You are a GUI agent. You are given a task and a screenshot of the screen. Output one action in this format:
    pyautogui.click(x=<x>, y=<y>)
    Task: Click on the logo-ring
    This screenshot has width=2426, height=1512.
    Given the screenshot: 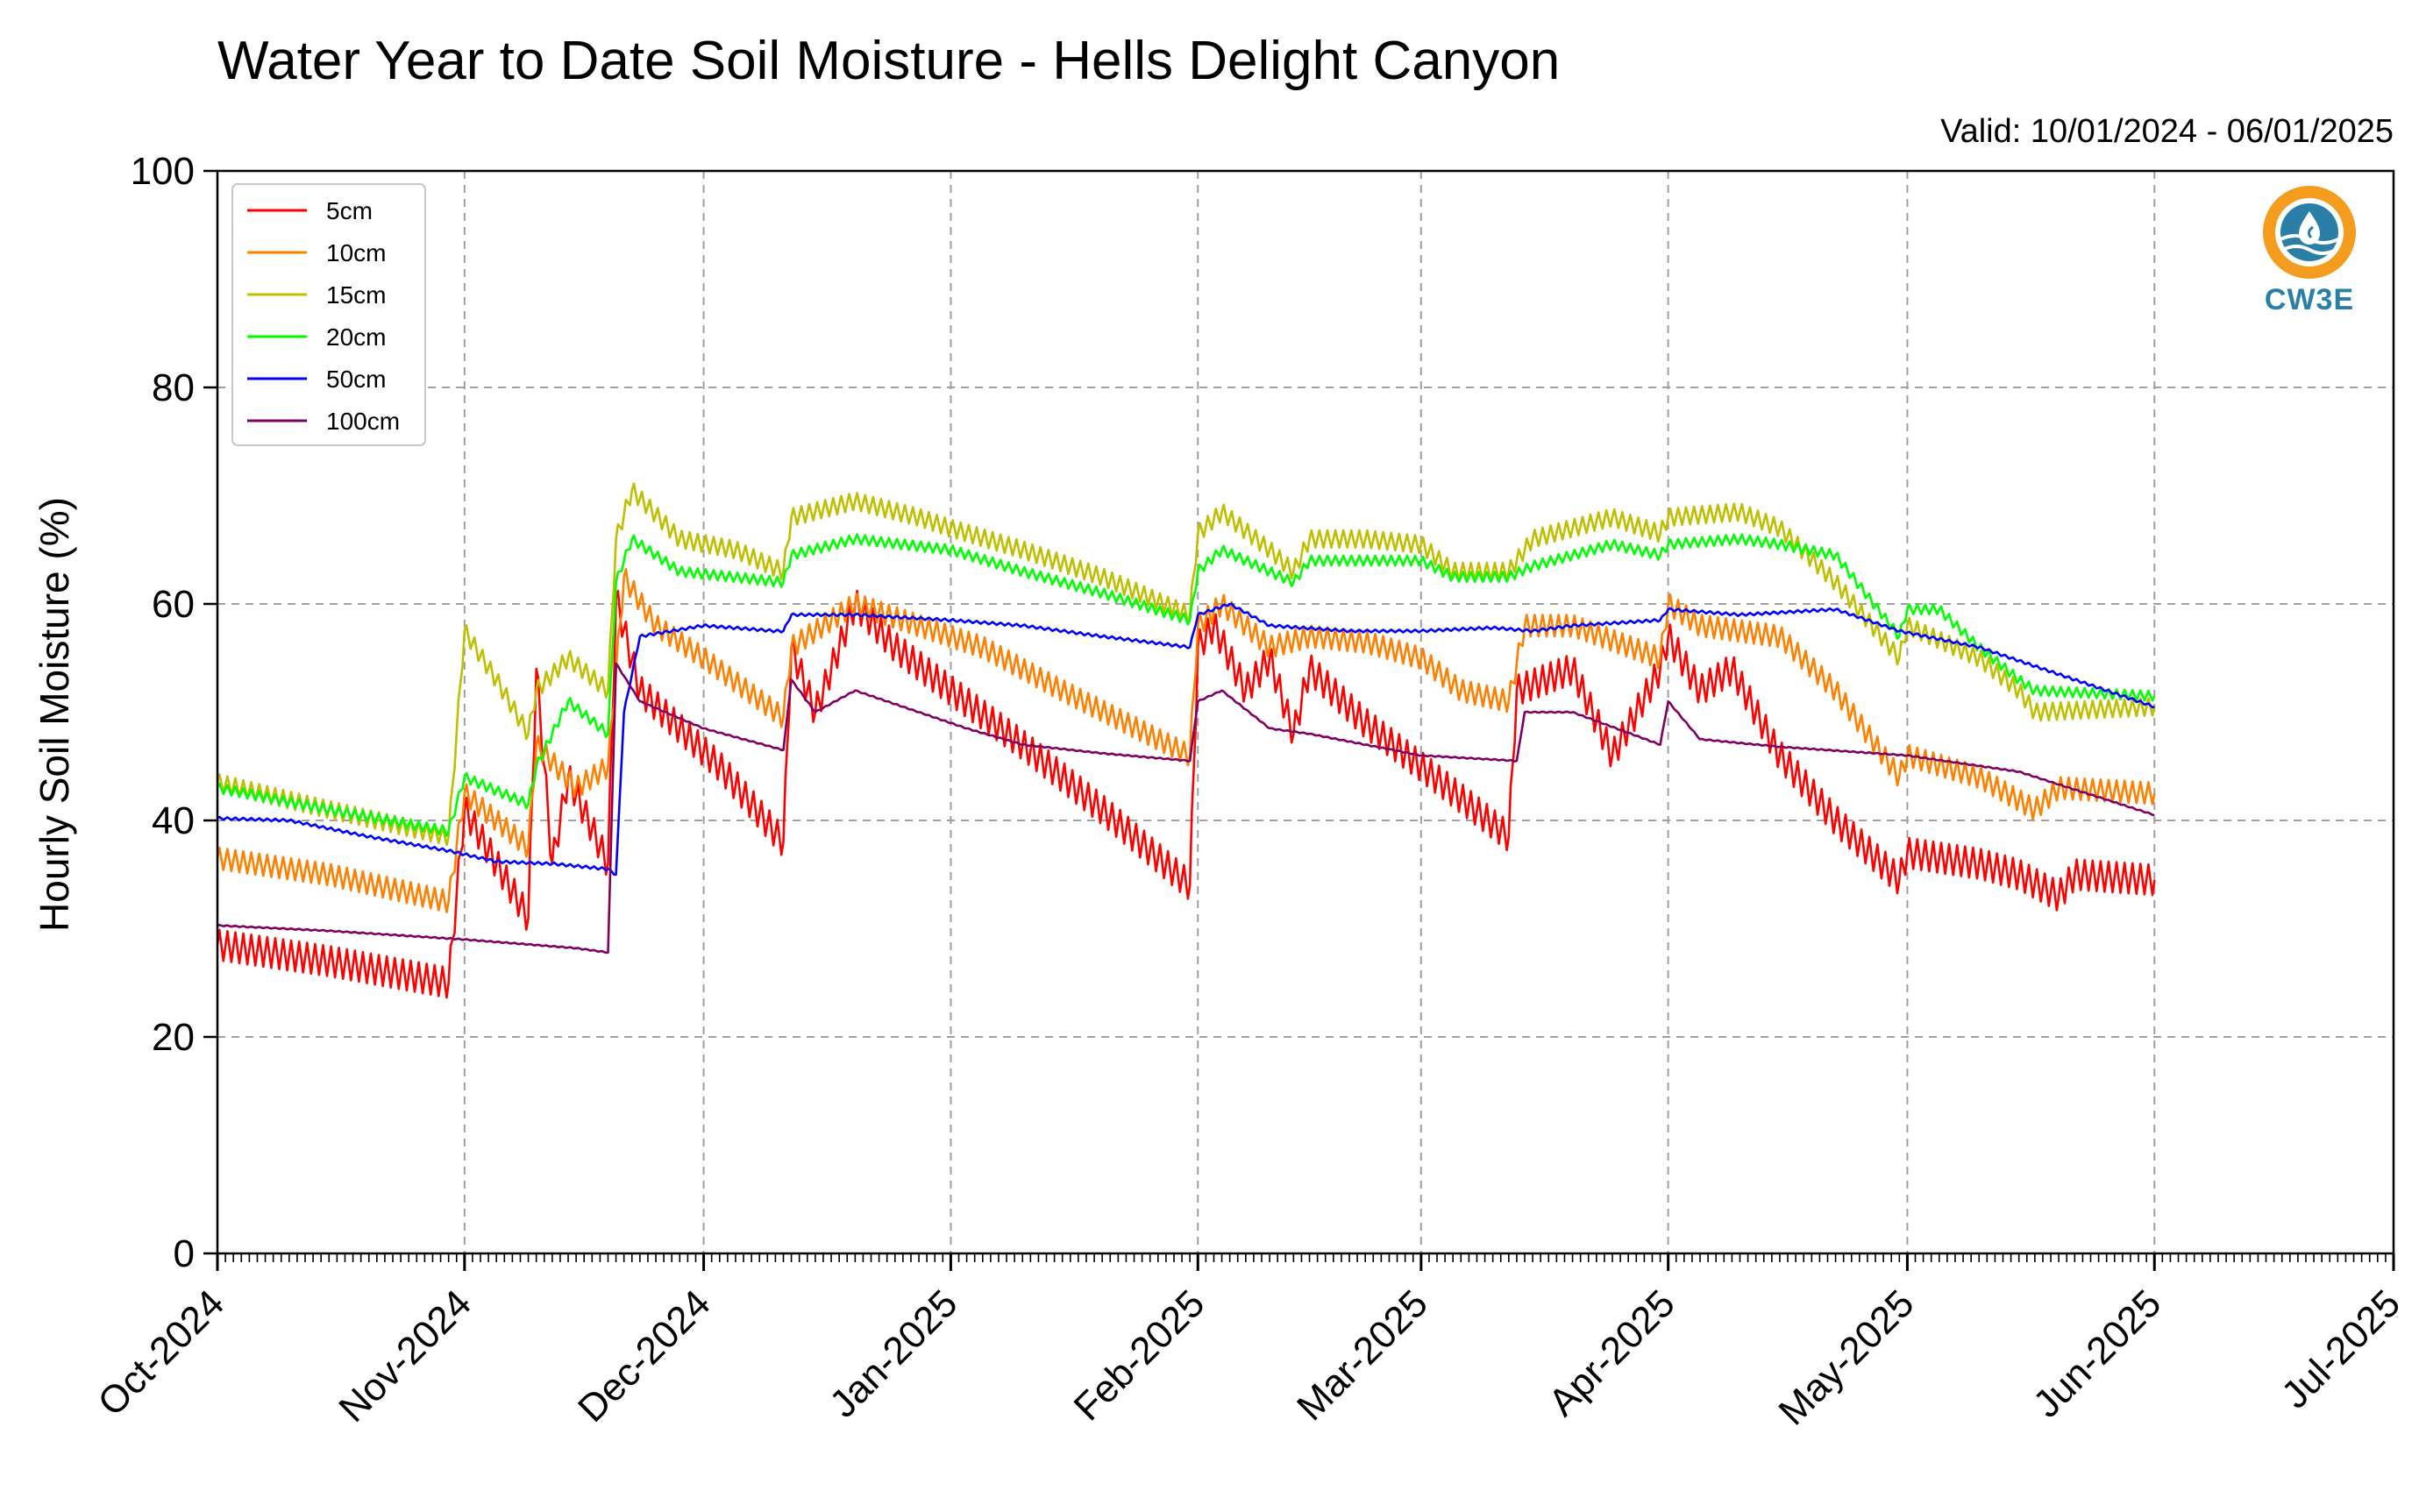 What is the action you would take?
    pyautogui.click(x=2309, y=232)
    